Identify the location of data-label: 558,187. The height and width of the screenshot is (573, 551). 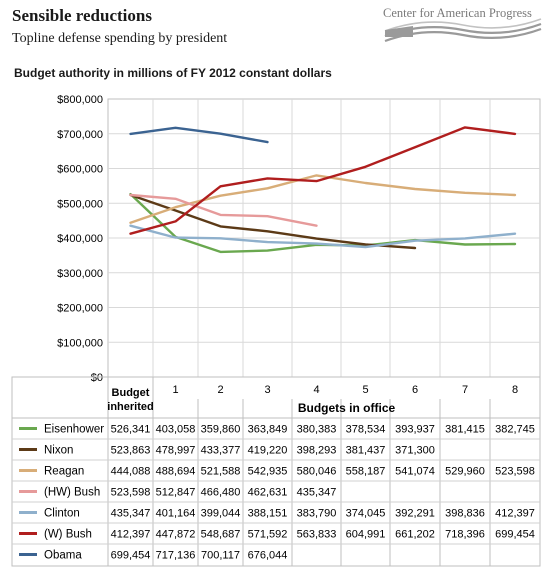
(366, 472).